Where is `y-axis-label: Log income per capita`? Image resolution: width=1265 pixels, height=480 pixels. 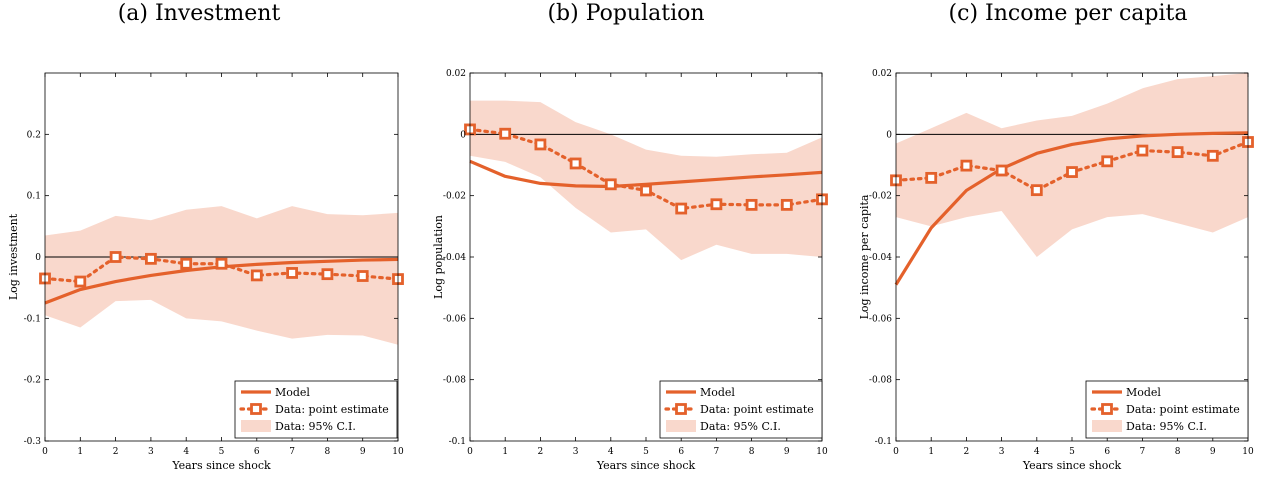 y-axis-label: Log income per capita is located at coordinates (864, 256).